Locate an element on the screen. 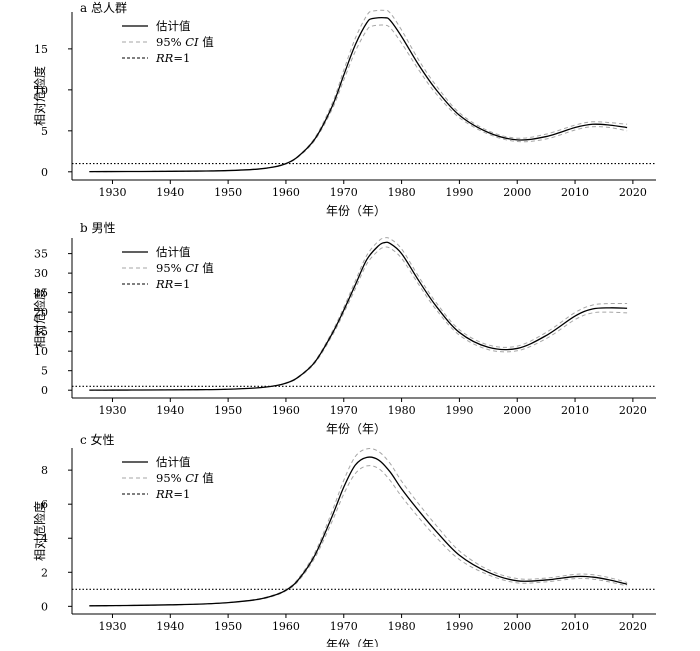 This screenshot has height=651, width=700. y-tick-label: 25 is located at coordinates (41, 293).